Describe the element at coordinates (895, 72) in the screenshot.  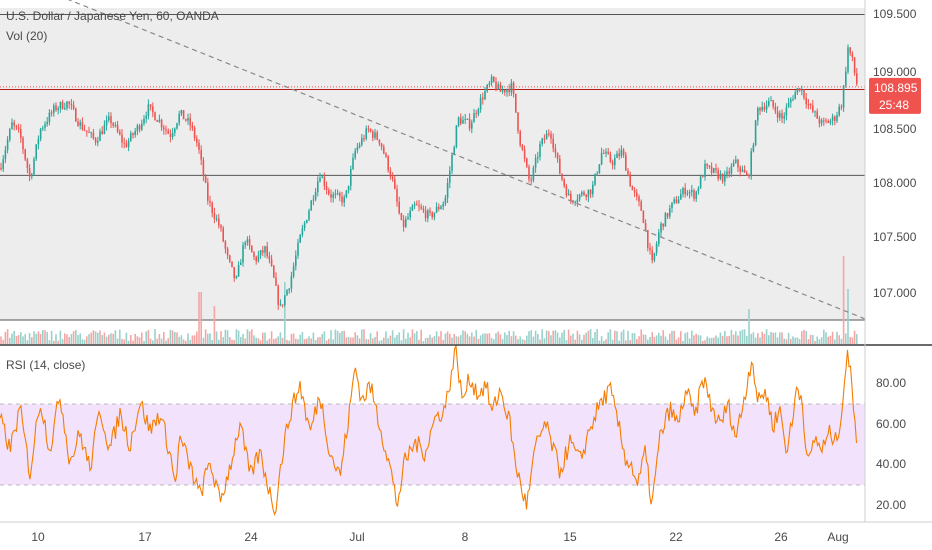
I see `price-tick-label: 109.000` at that location.